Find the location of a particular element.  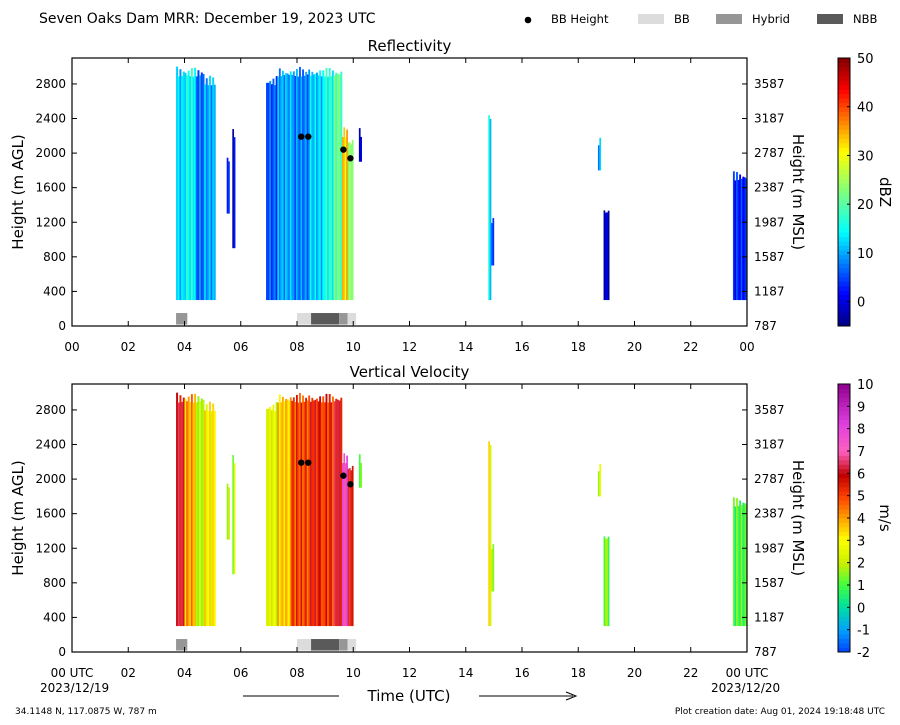

y-tick-label: 2800 is located at coordinates (50, 410).